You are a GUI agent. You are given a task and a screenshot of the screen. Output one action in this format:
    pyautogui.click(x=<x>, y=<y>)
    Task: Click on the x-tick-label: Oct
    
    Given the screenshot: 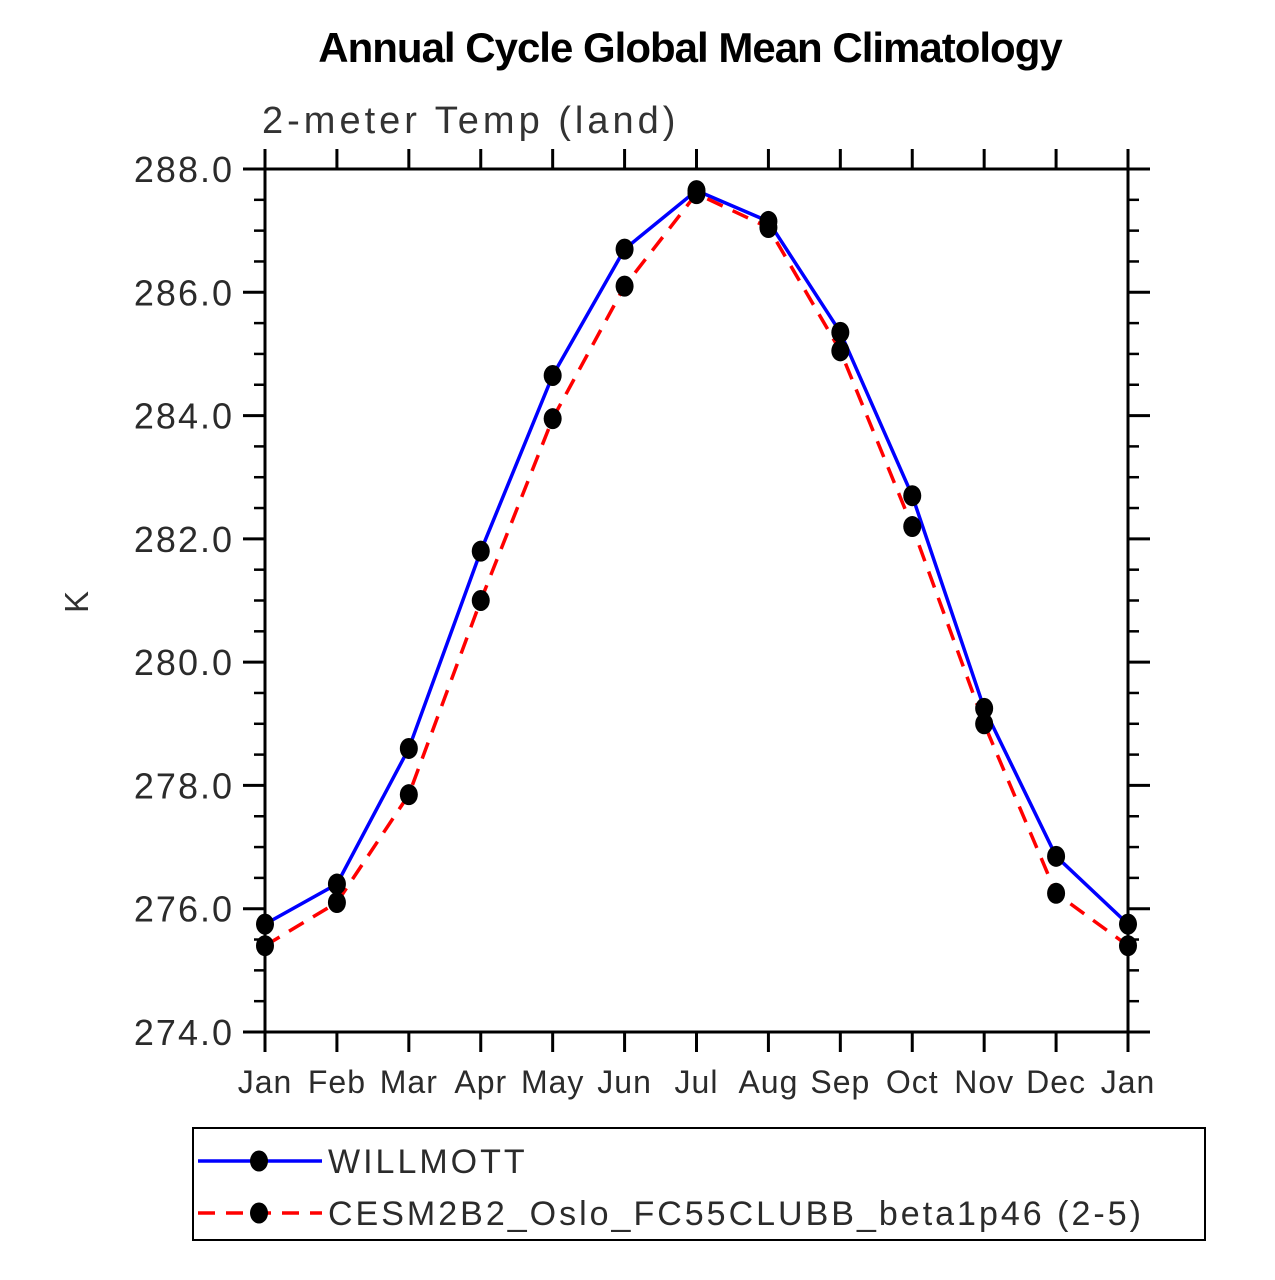 What is the action you would take?
    pyautogui.click(x=912, y=1082)
    